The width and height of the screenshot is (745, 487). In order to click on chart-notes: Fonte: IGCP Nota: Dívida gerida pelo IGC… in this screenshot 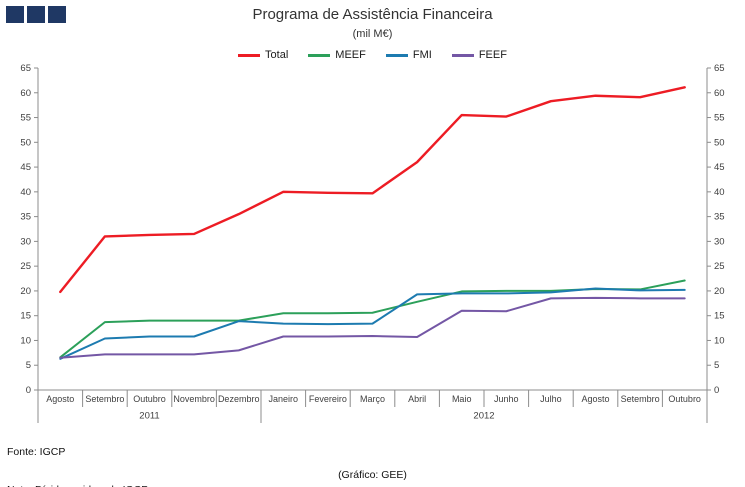, I will do `click(140, 454)`.